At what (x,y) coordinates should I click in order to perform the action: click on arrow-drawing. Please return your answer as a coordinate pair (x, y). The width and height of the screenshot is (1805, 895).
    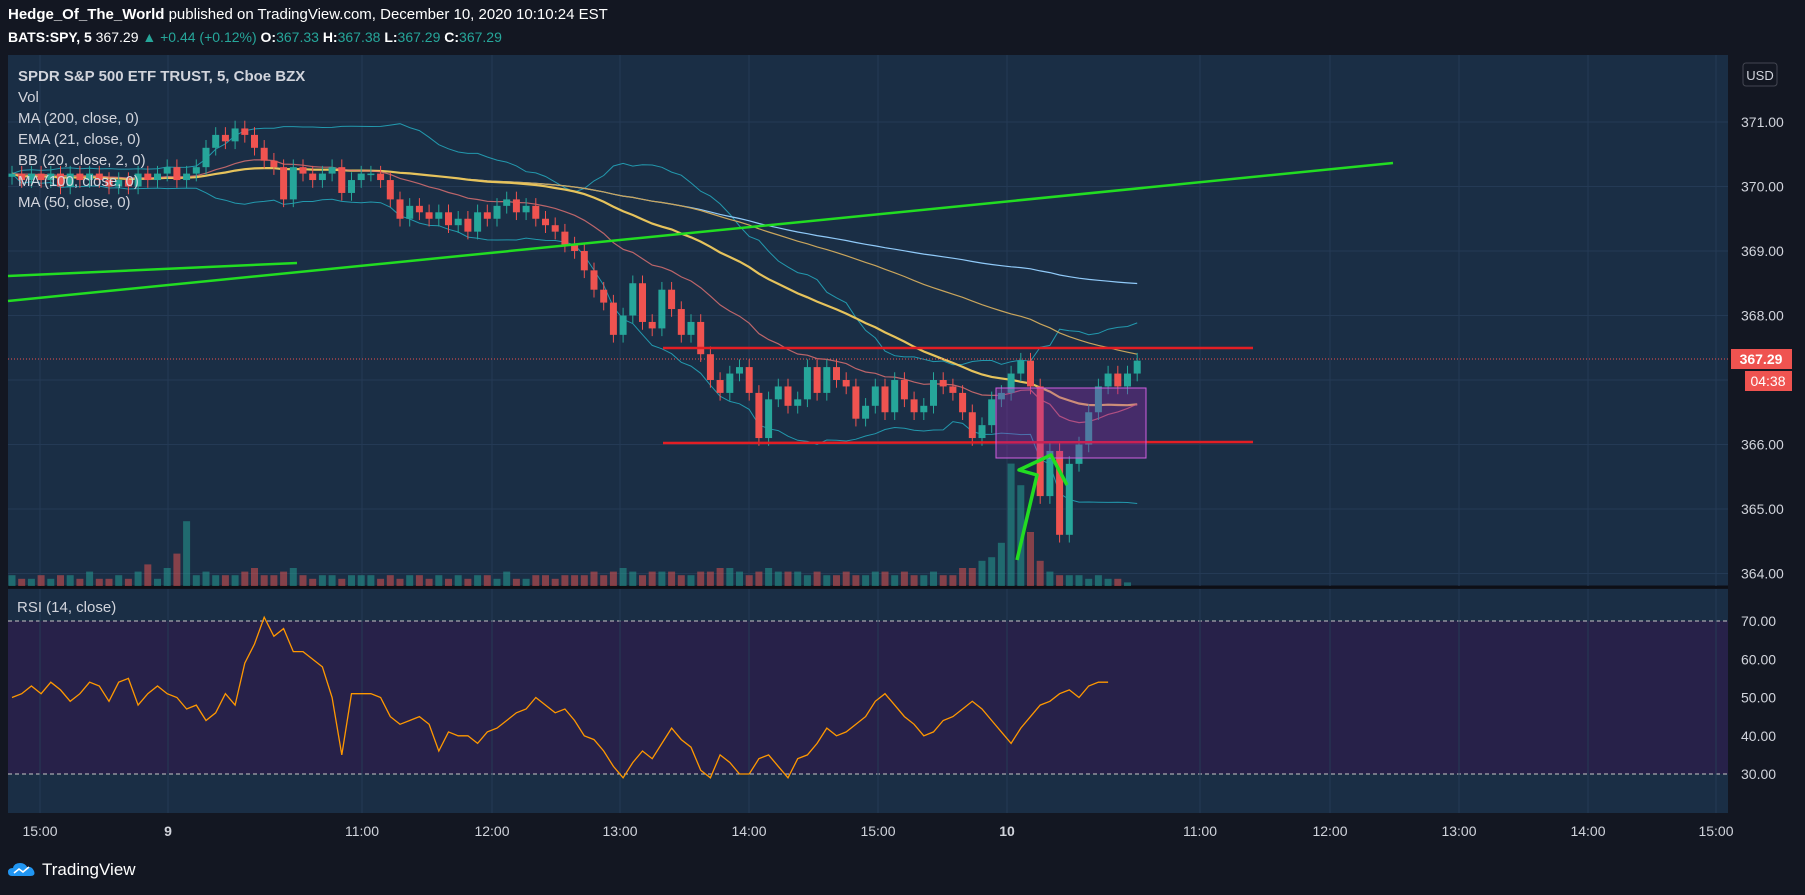
    Looking at the image, I should click on (1042, 507).